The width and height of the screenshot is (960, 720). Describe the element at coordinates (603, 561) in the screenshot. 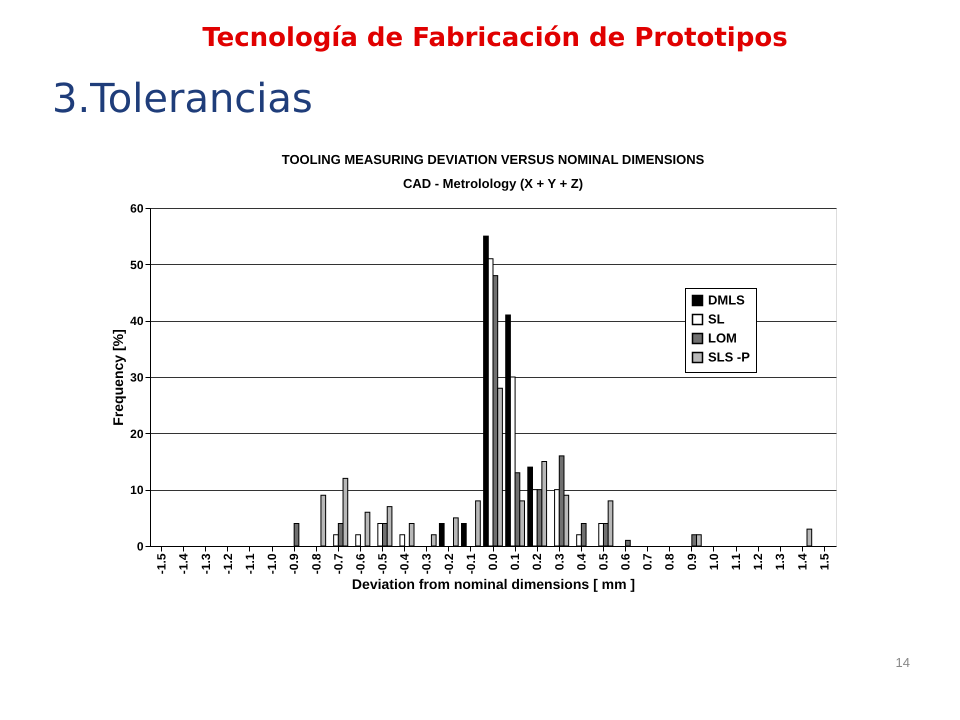

I see `x-tick-label: 0.5` at that location.